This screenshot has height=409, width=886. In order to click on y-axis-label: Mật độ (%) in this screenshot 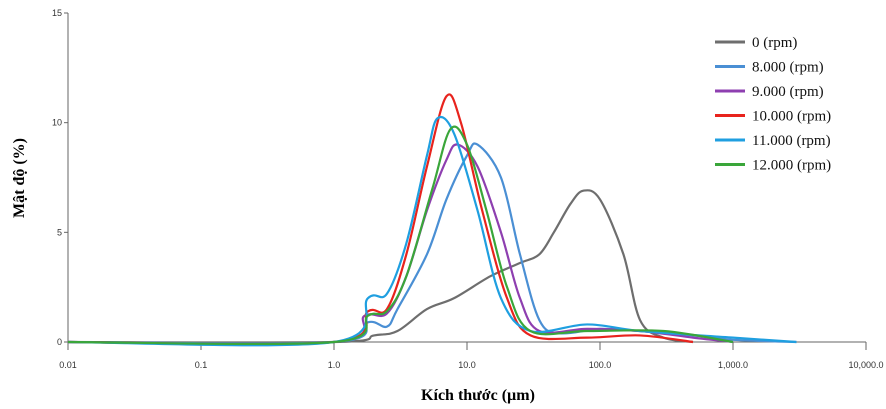, I will do `click(19, 178)`.